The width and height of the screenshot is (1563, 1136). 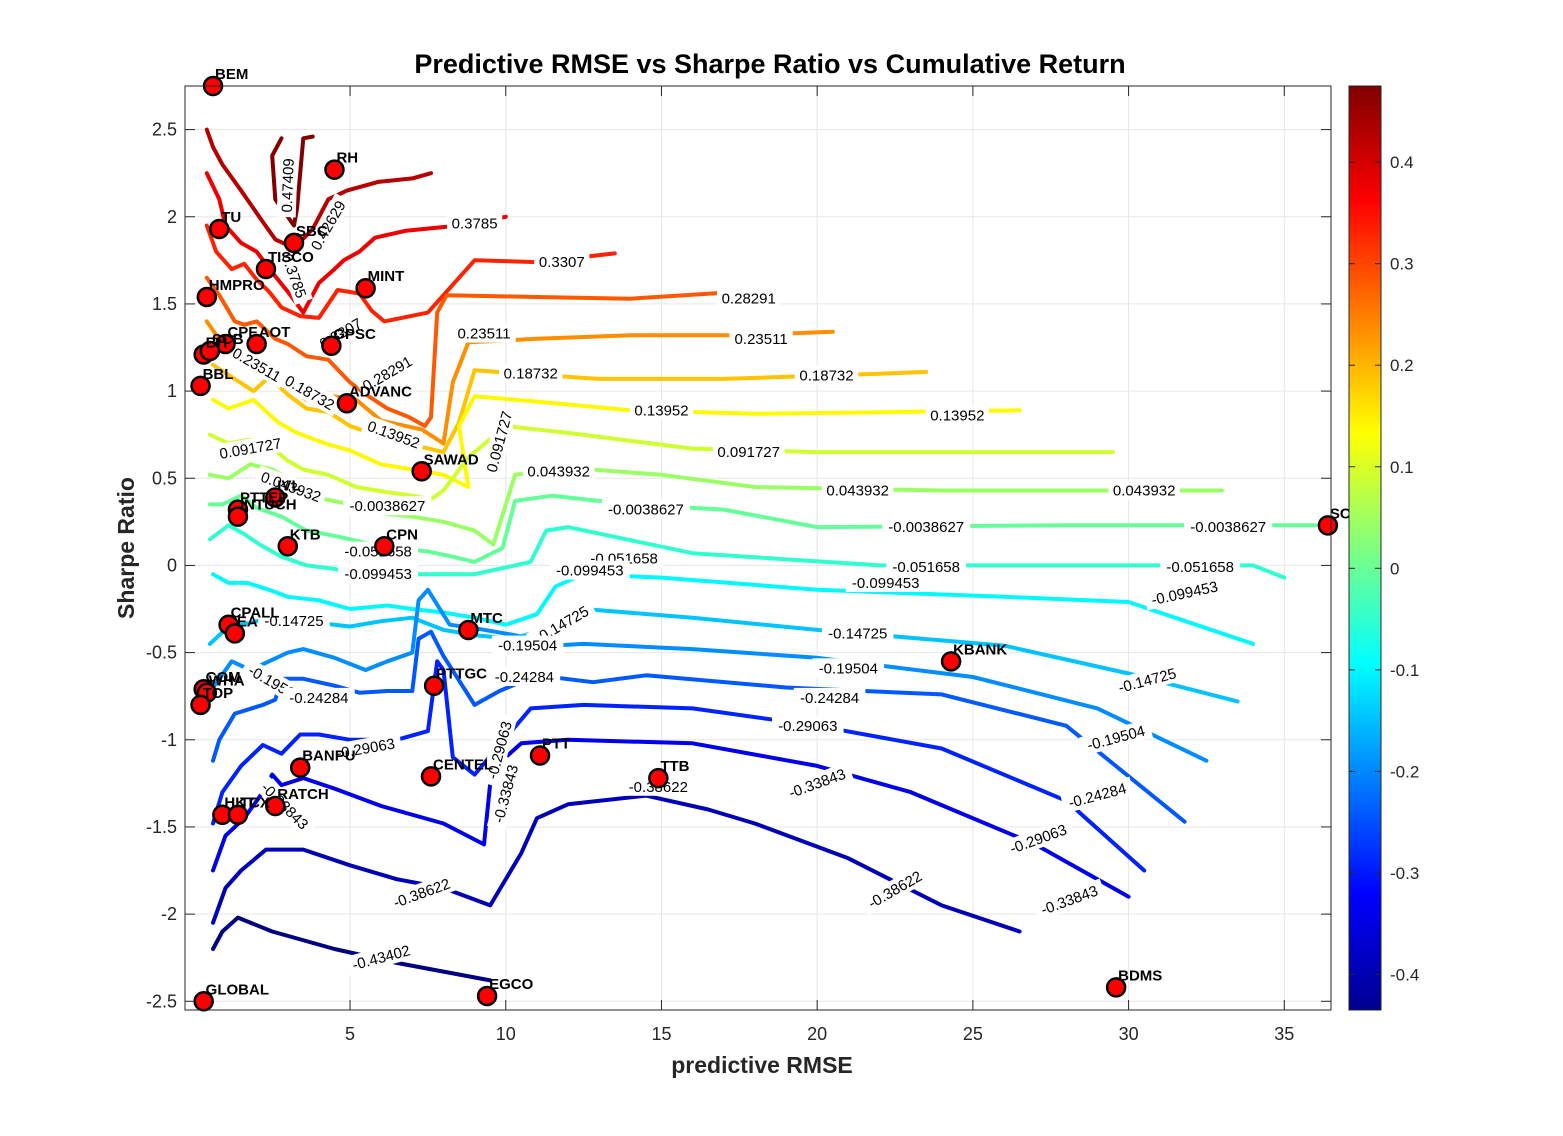 I want to click on contour-label-group: 0.18732, so click(x=826, y=375).